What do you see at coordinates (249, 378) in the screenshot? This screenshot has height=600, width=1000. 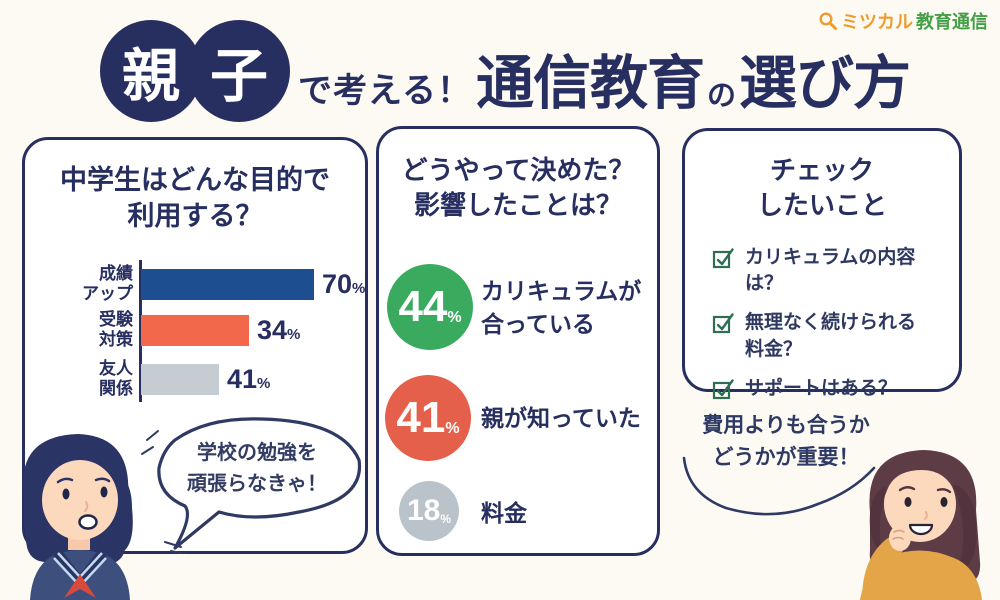 I see `bar-value-friends: 41%` at bounding box center [249, 378].